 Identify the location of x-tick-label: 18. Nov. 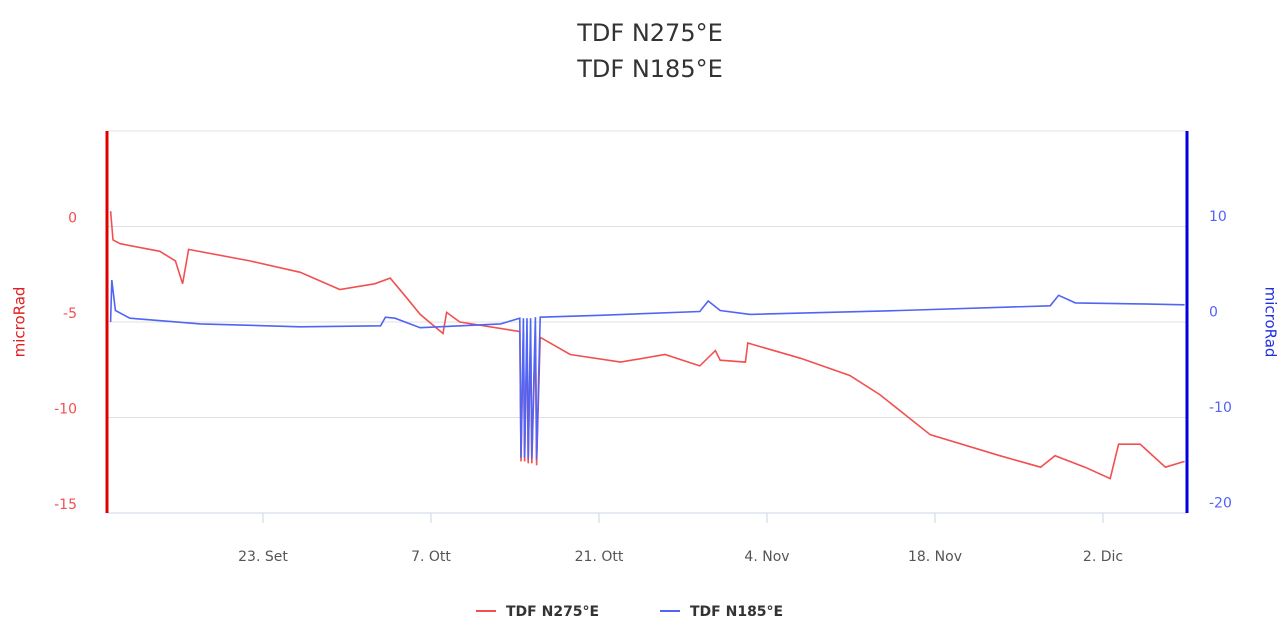
(935, 557).